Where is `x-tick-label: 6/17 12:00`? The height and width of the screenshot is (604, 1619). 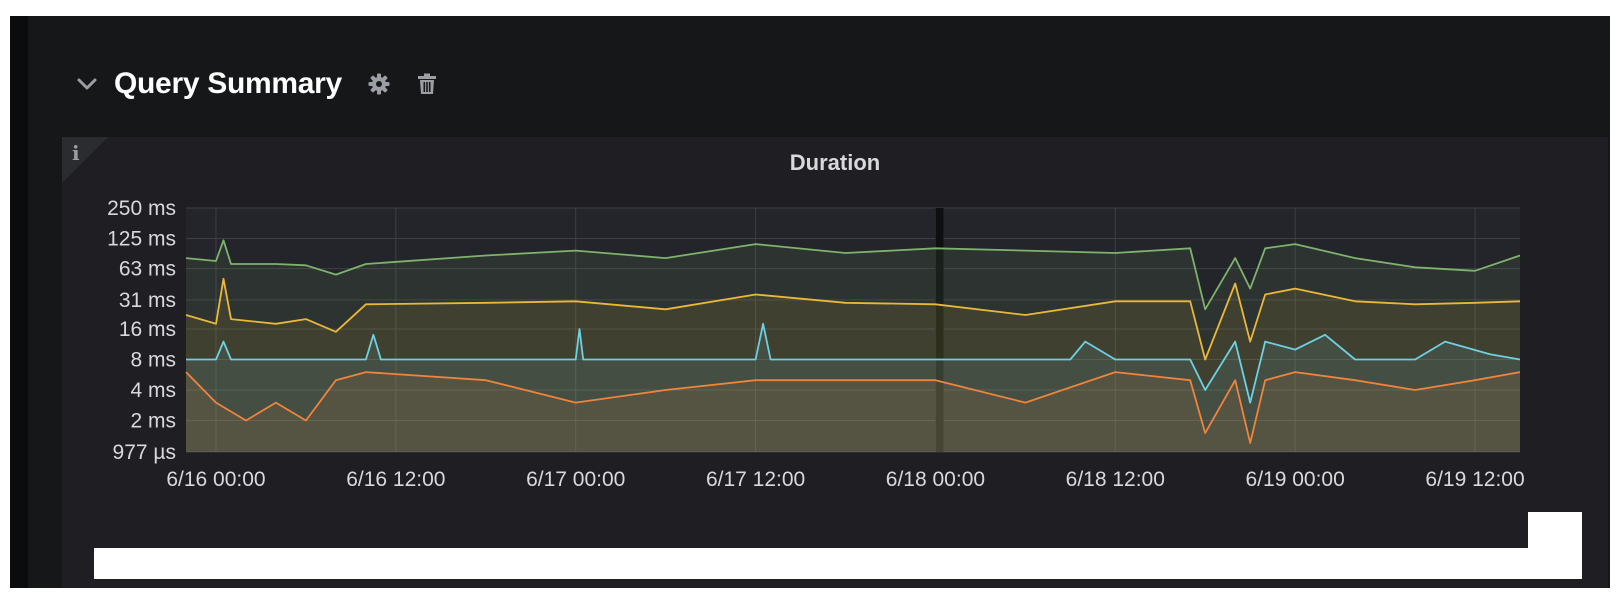 x-tick-label: 6/17 12:00 is located at coordinates (755, 479).